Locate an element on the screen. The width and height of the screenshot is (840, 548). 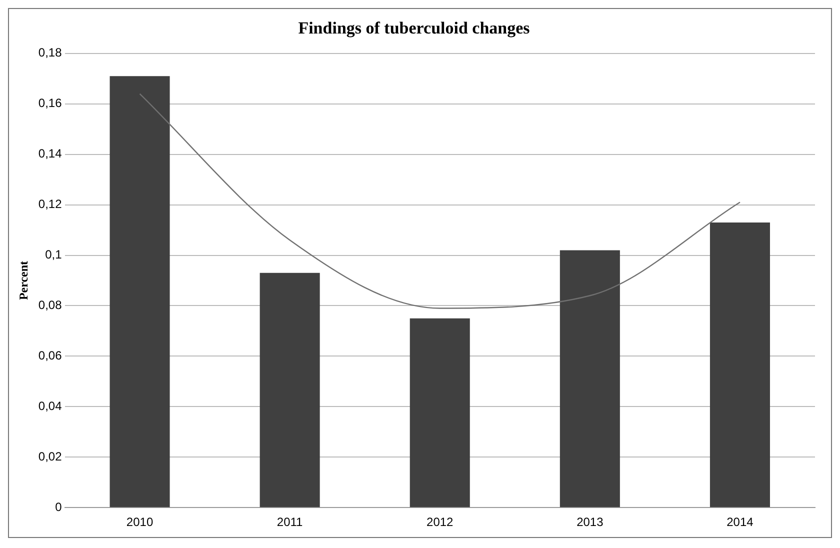
x-tick-label: 2012 is located at coordinates (440, 522).